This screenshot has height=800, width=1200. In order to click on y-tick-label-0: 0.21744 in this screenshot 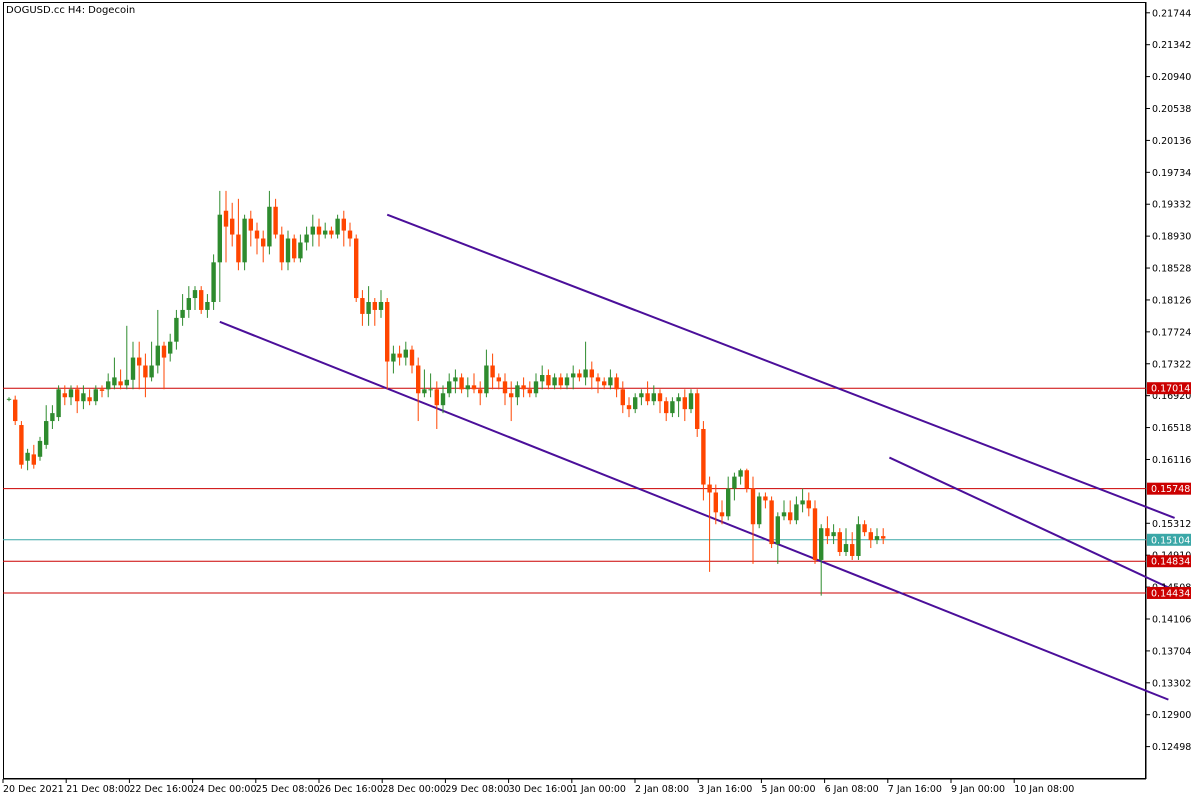, I will do `click(1171, 13)`.